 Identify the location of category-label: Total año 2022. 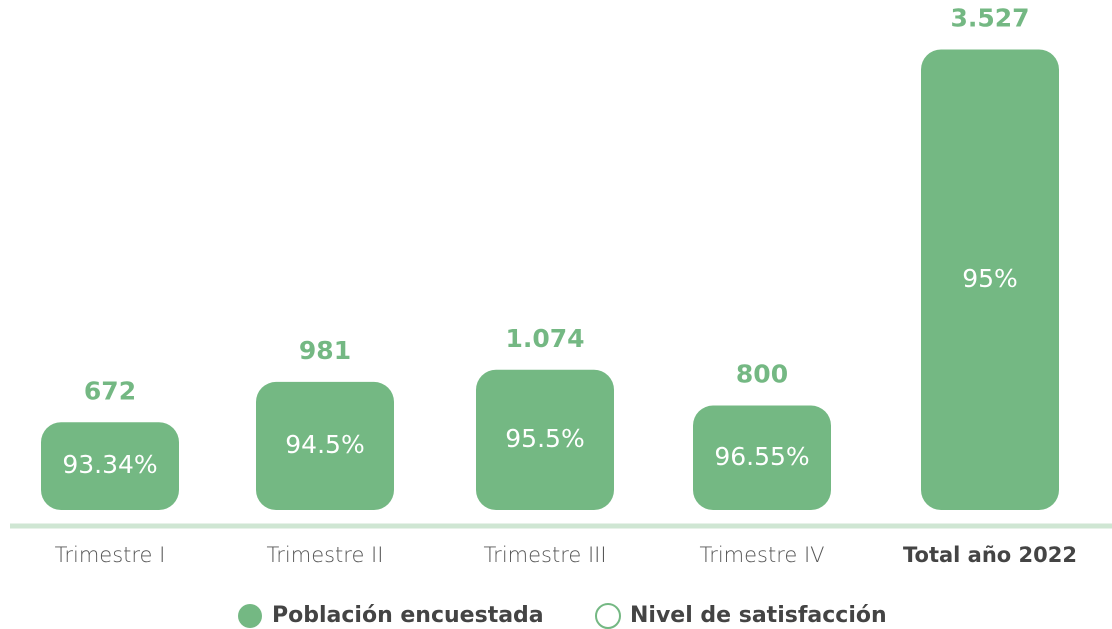
(990, 555).